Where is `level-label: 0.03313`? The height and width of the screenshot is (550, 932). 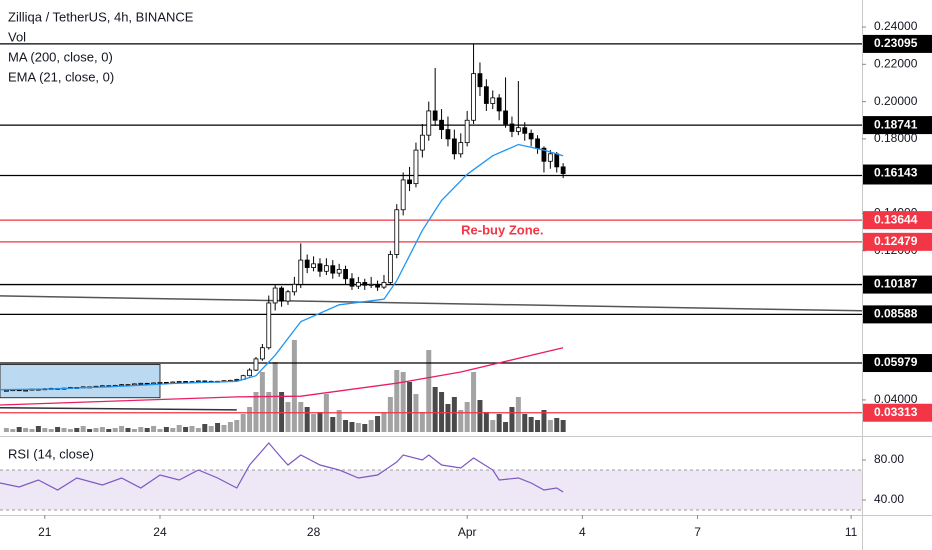 level-label: 0.03313 is located at coordinates (896, 412).